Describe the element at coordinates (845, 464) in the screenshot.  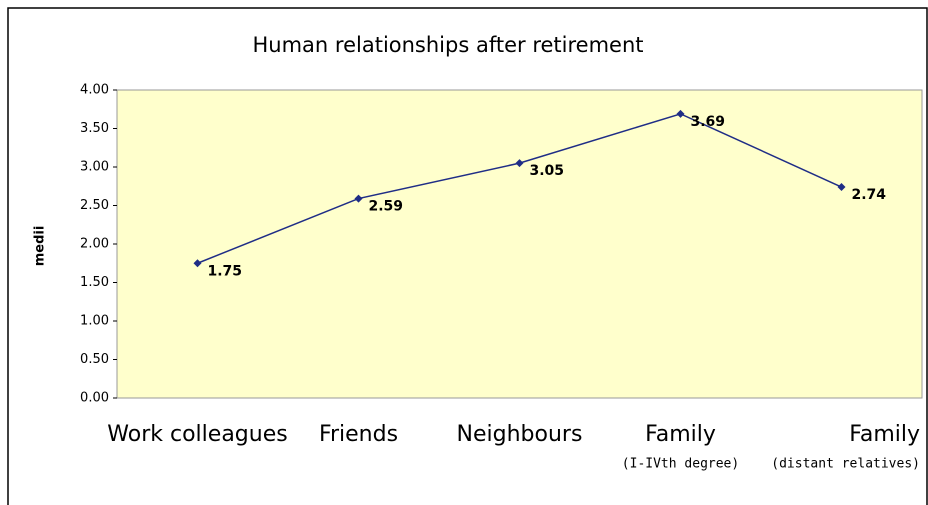
I see `x-tick-sublabel: (distant relatives)` at that location.